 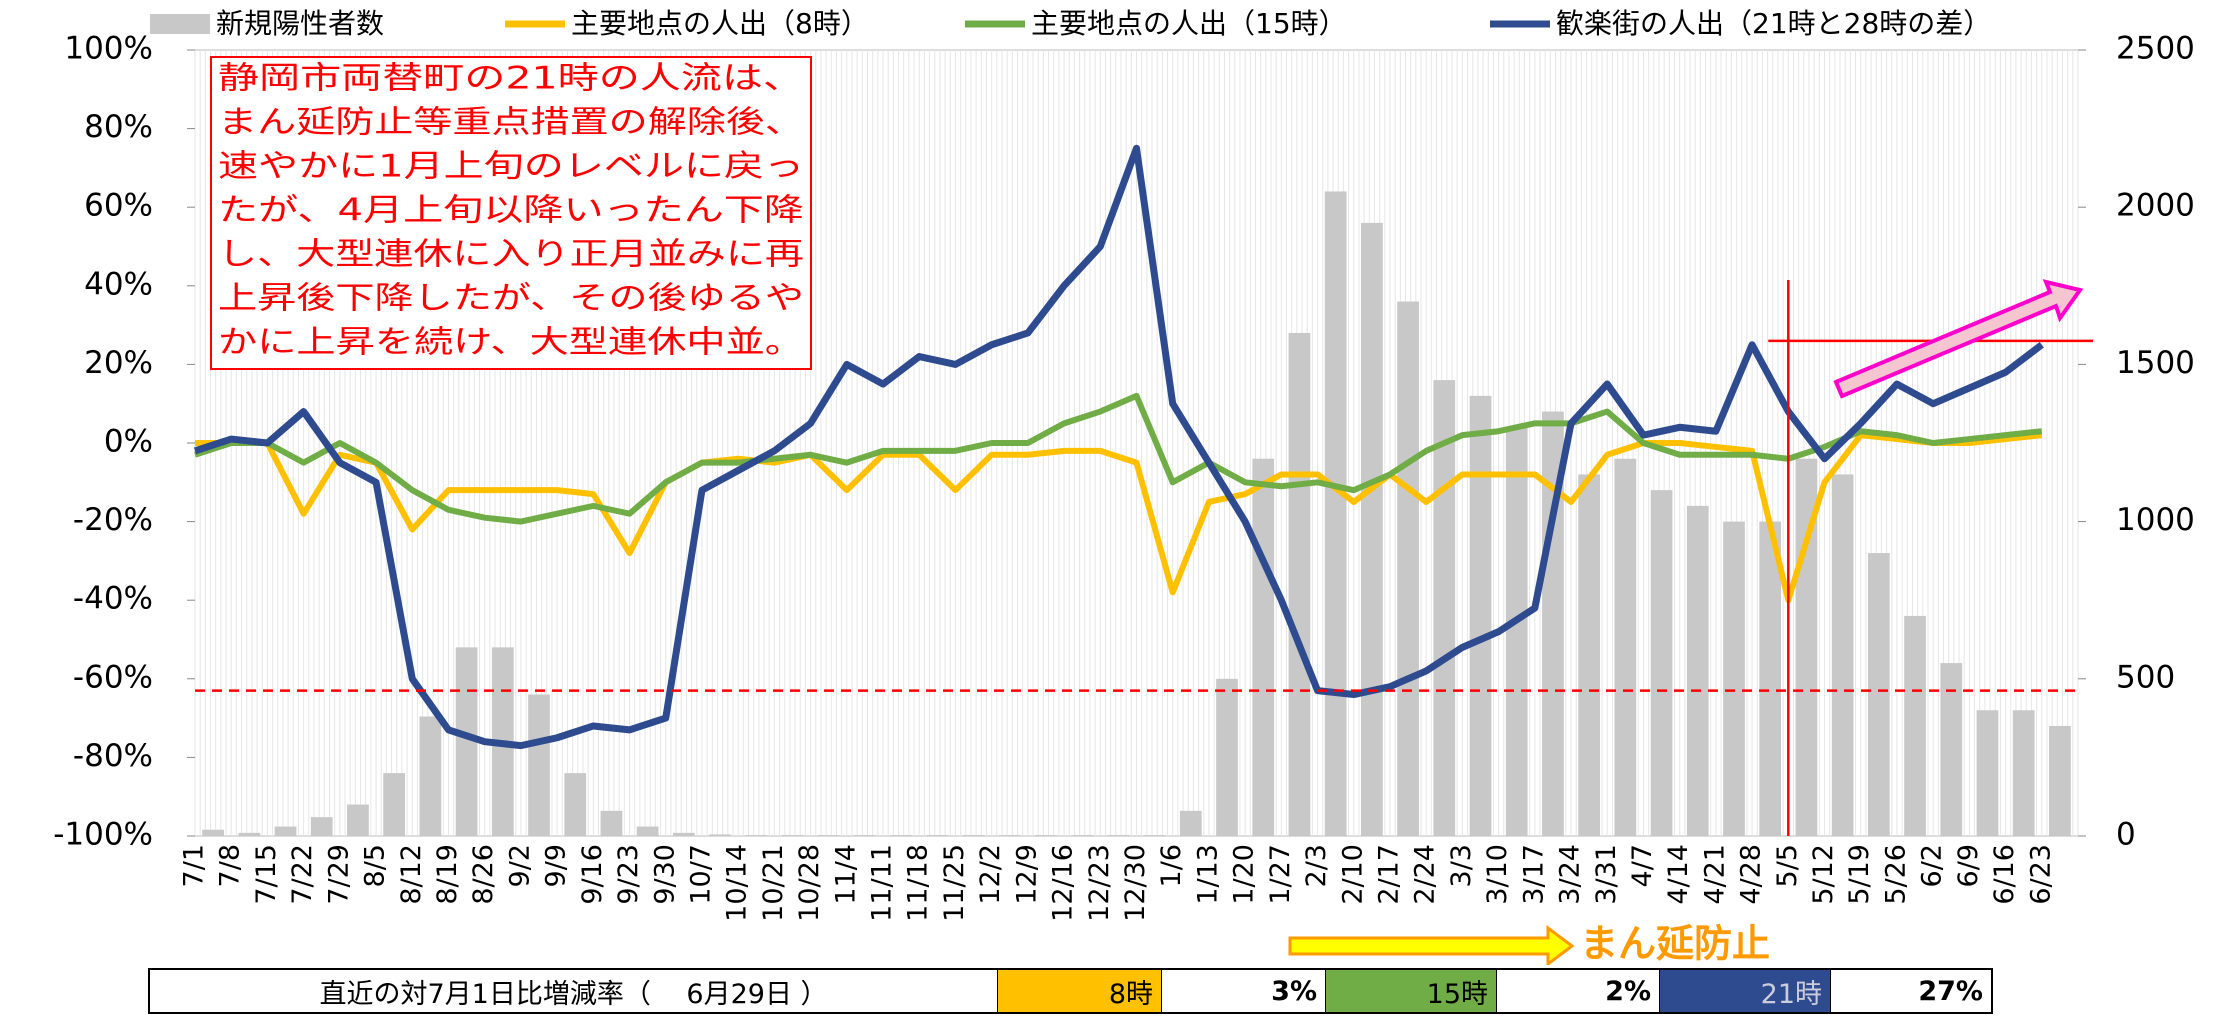 I want to click on x-tick-label: 12/2, so click(x=990, y=874).